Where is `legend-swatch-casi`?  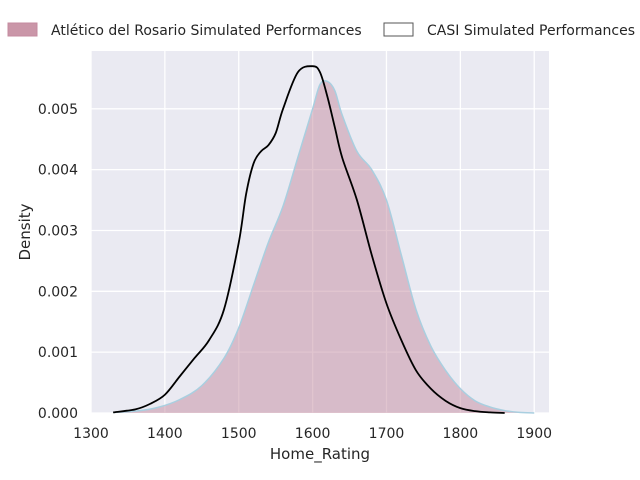 legend-swatch-casi is located at coordinates (398, 29).